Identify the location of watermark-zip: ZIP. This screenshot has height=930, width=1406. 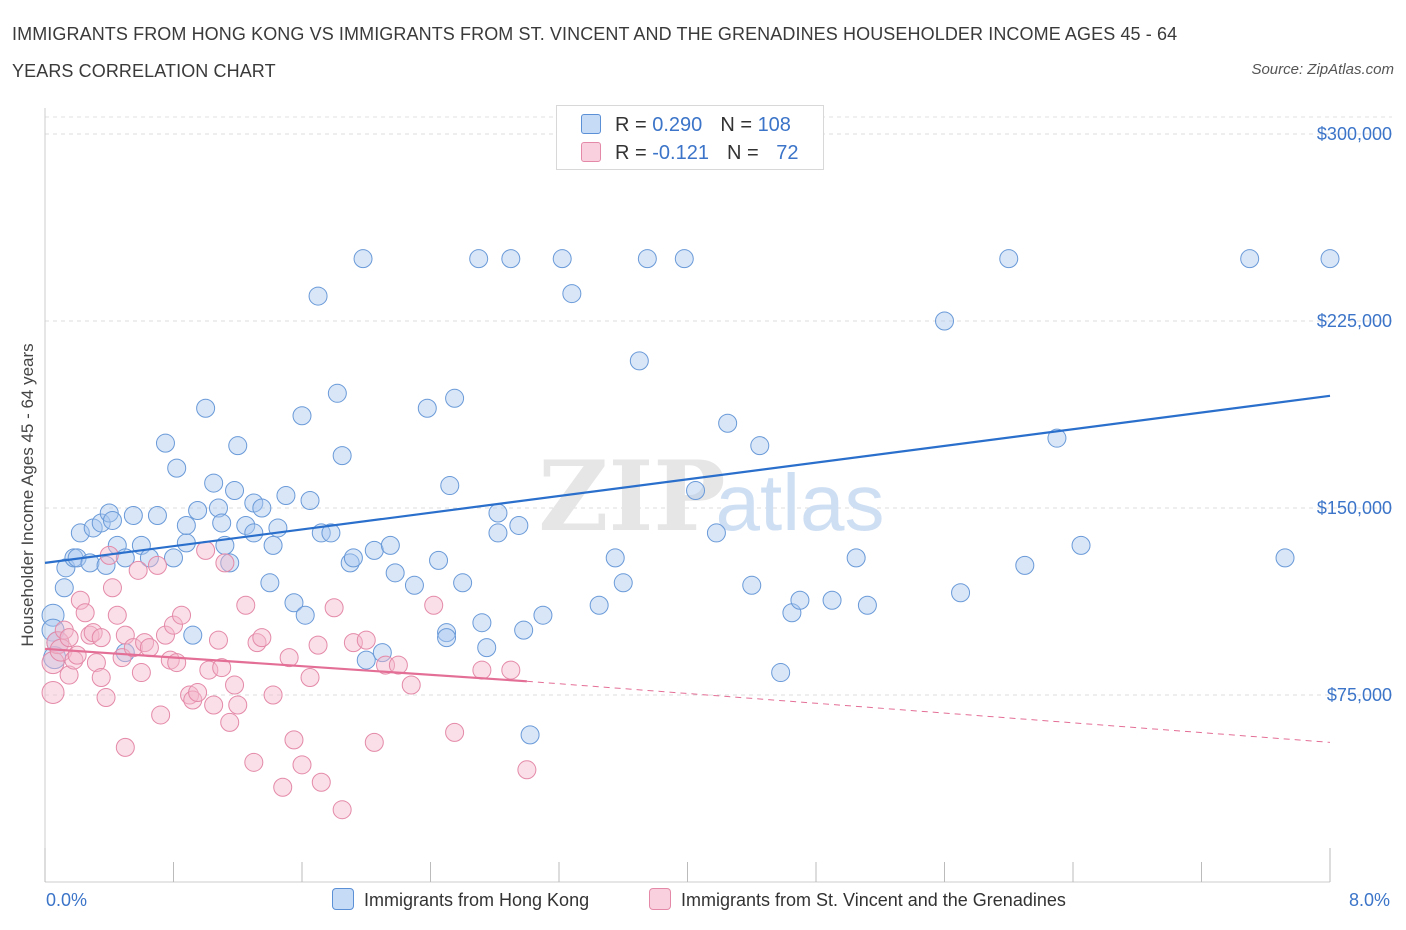
(631, 496).